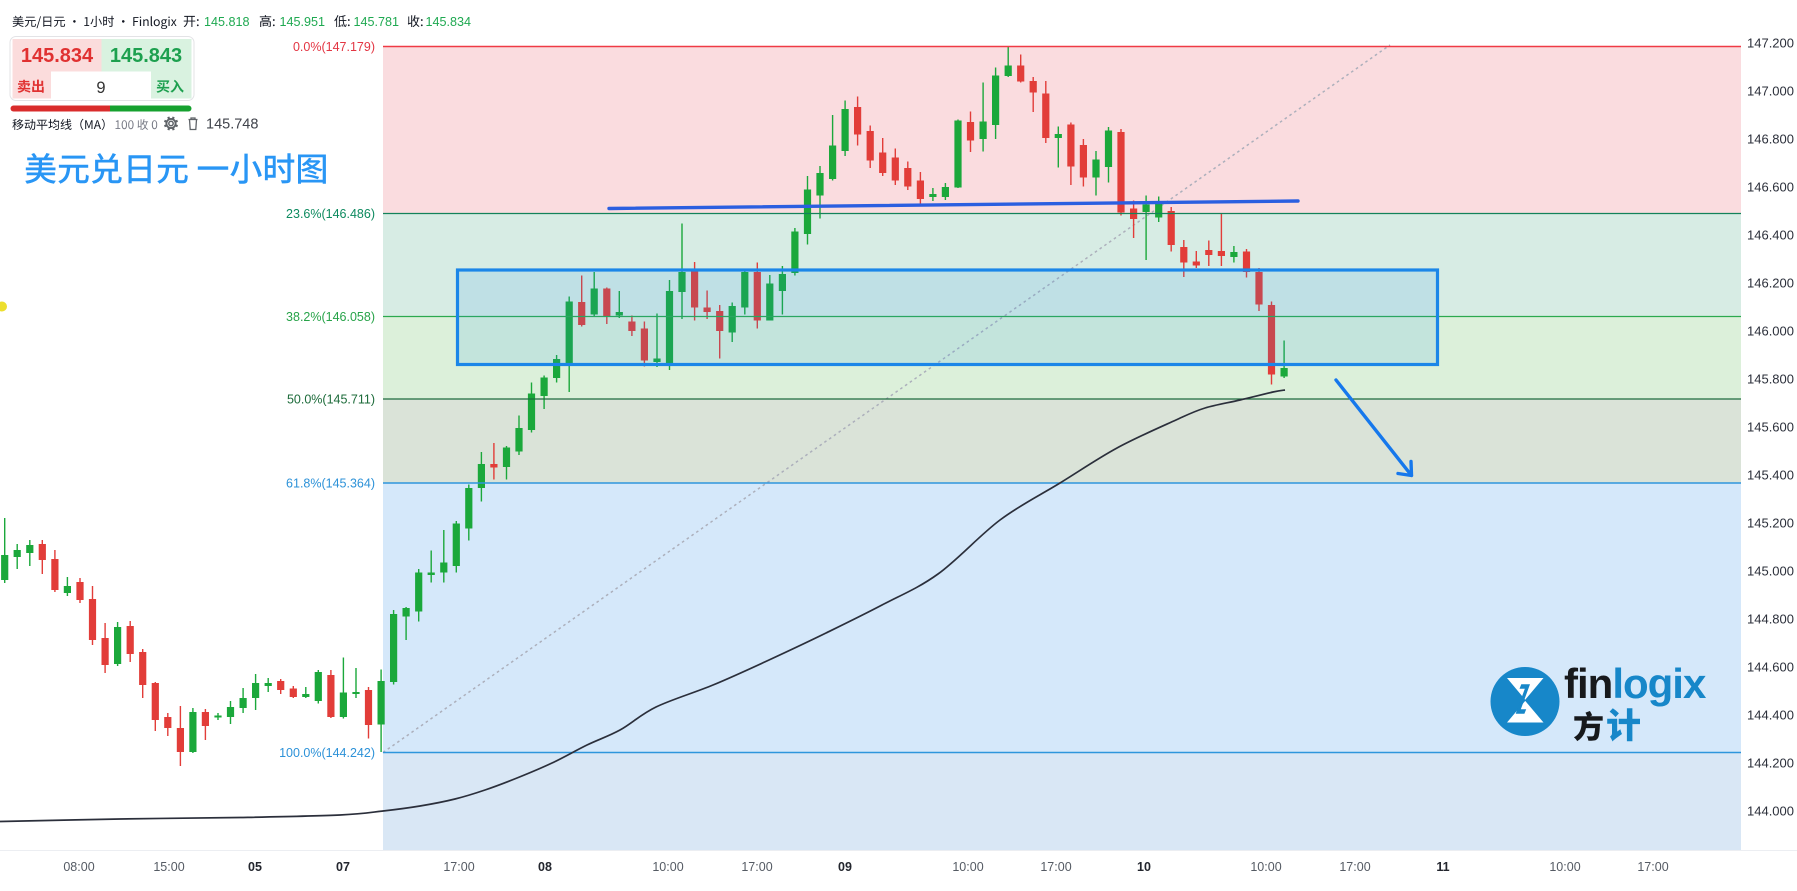 This screenshot has width=1797, height=891. What do you see at coordinates (343, 867) in the screenshot?
I see `svg-text: 07` at bounding box center [343, 867].